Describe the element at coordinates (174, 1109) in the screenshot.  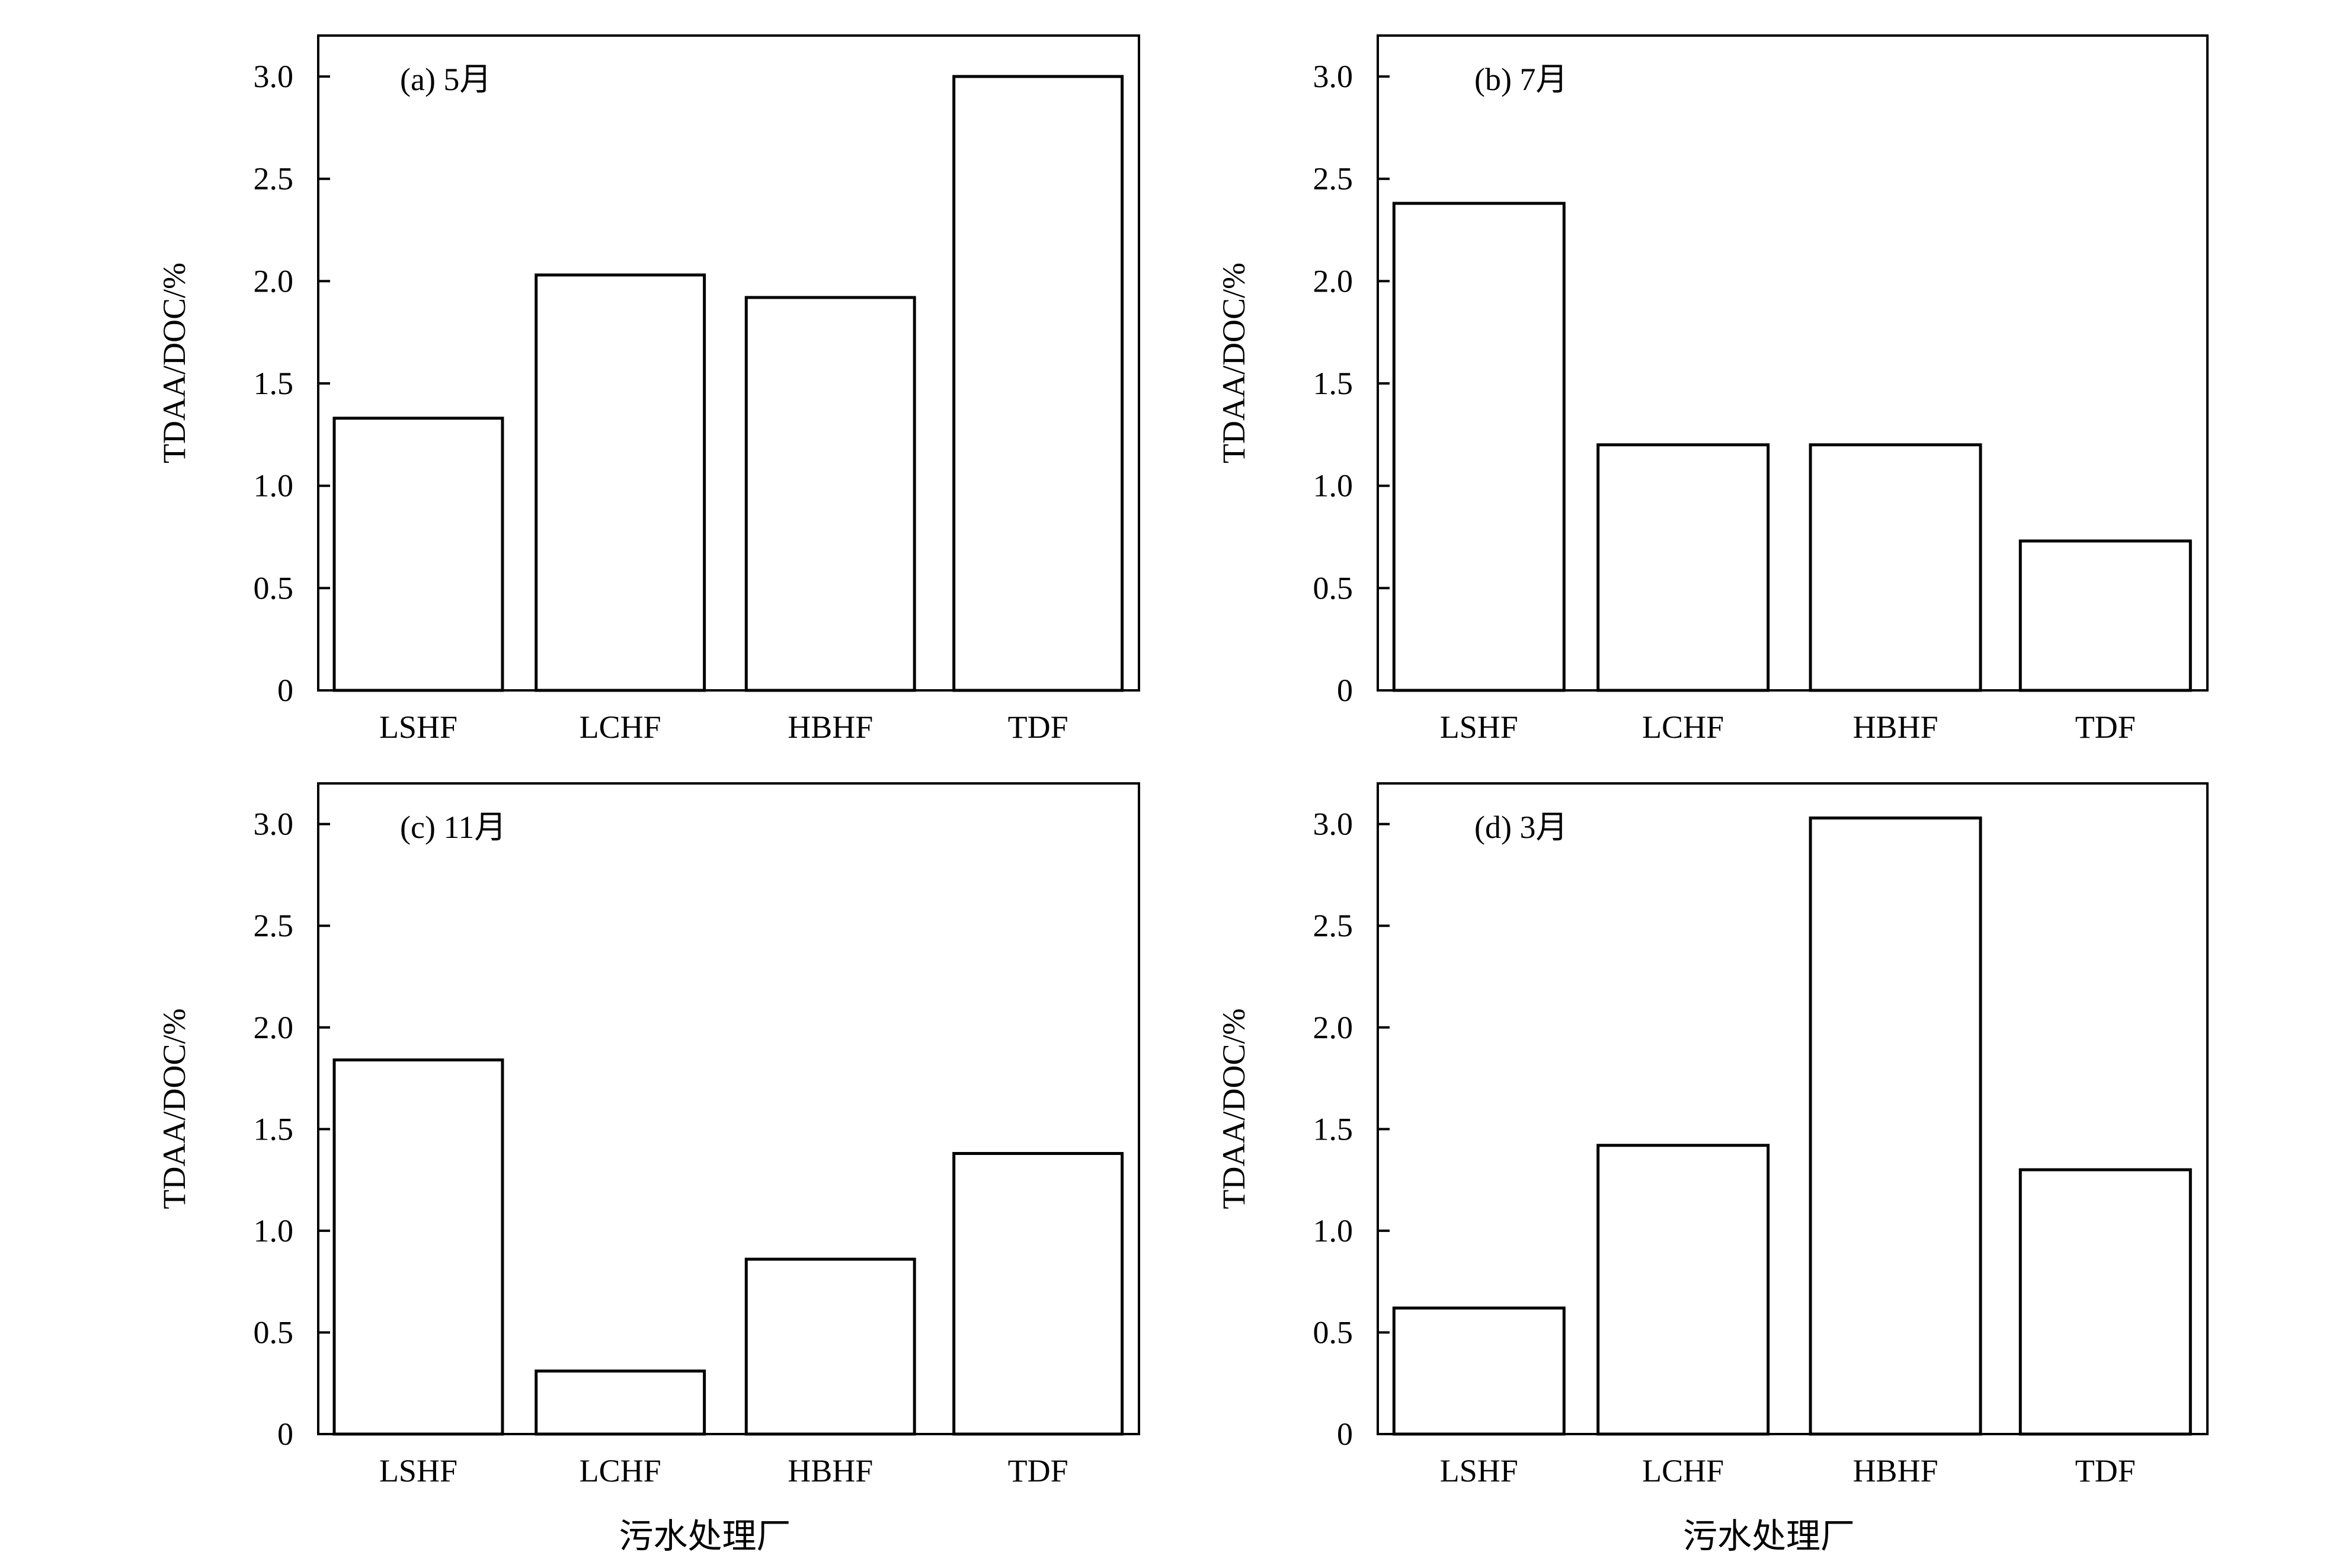
I see `chart-2-y-axis-title: TDAA/DOC/%` at that location.